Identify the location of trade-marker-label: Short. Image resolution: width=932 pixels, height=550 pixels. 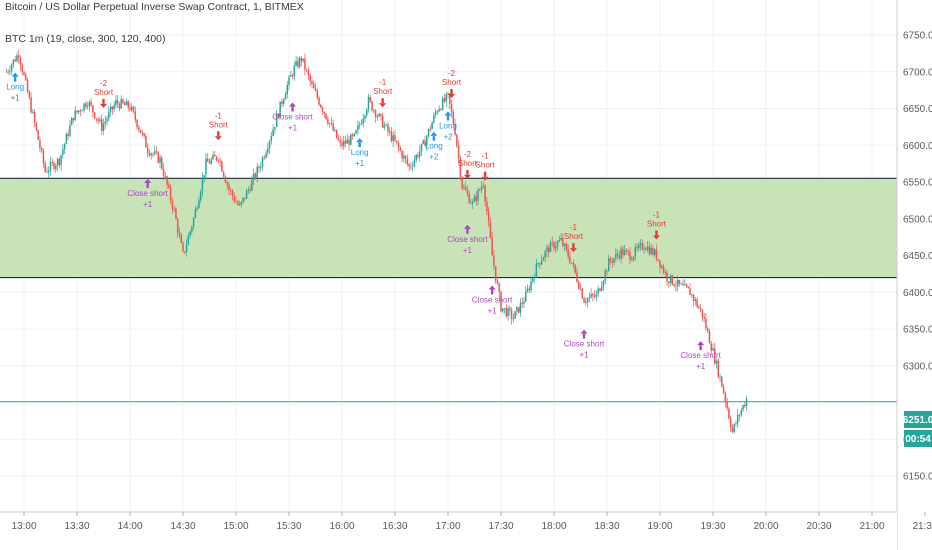
(486, 165).